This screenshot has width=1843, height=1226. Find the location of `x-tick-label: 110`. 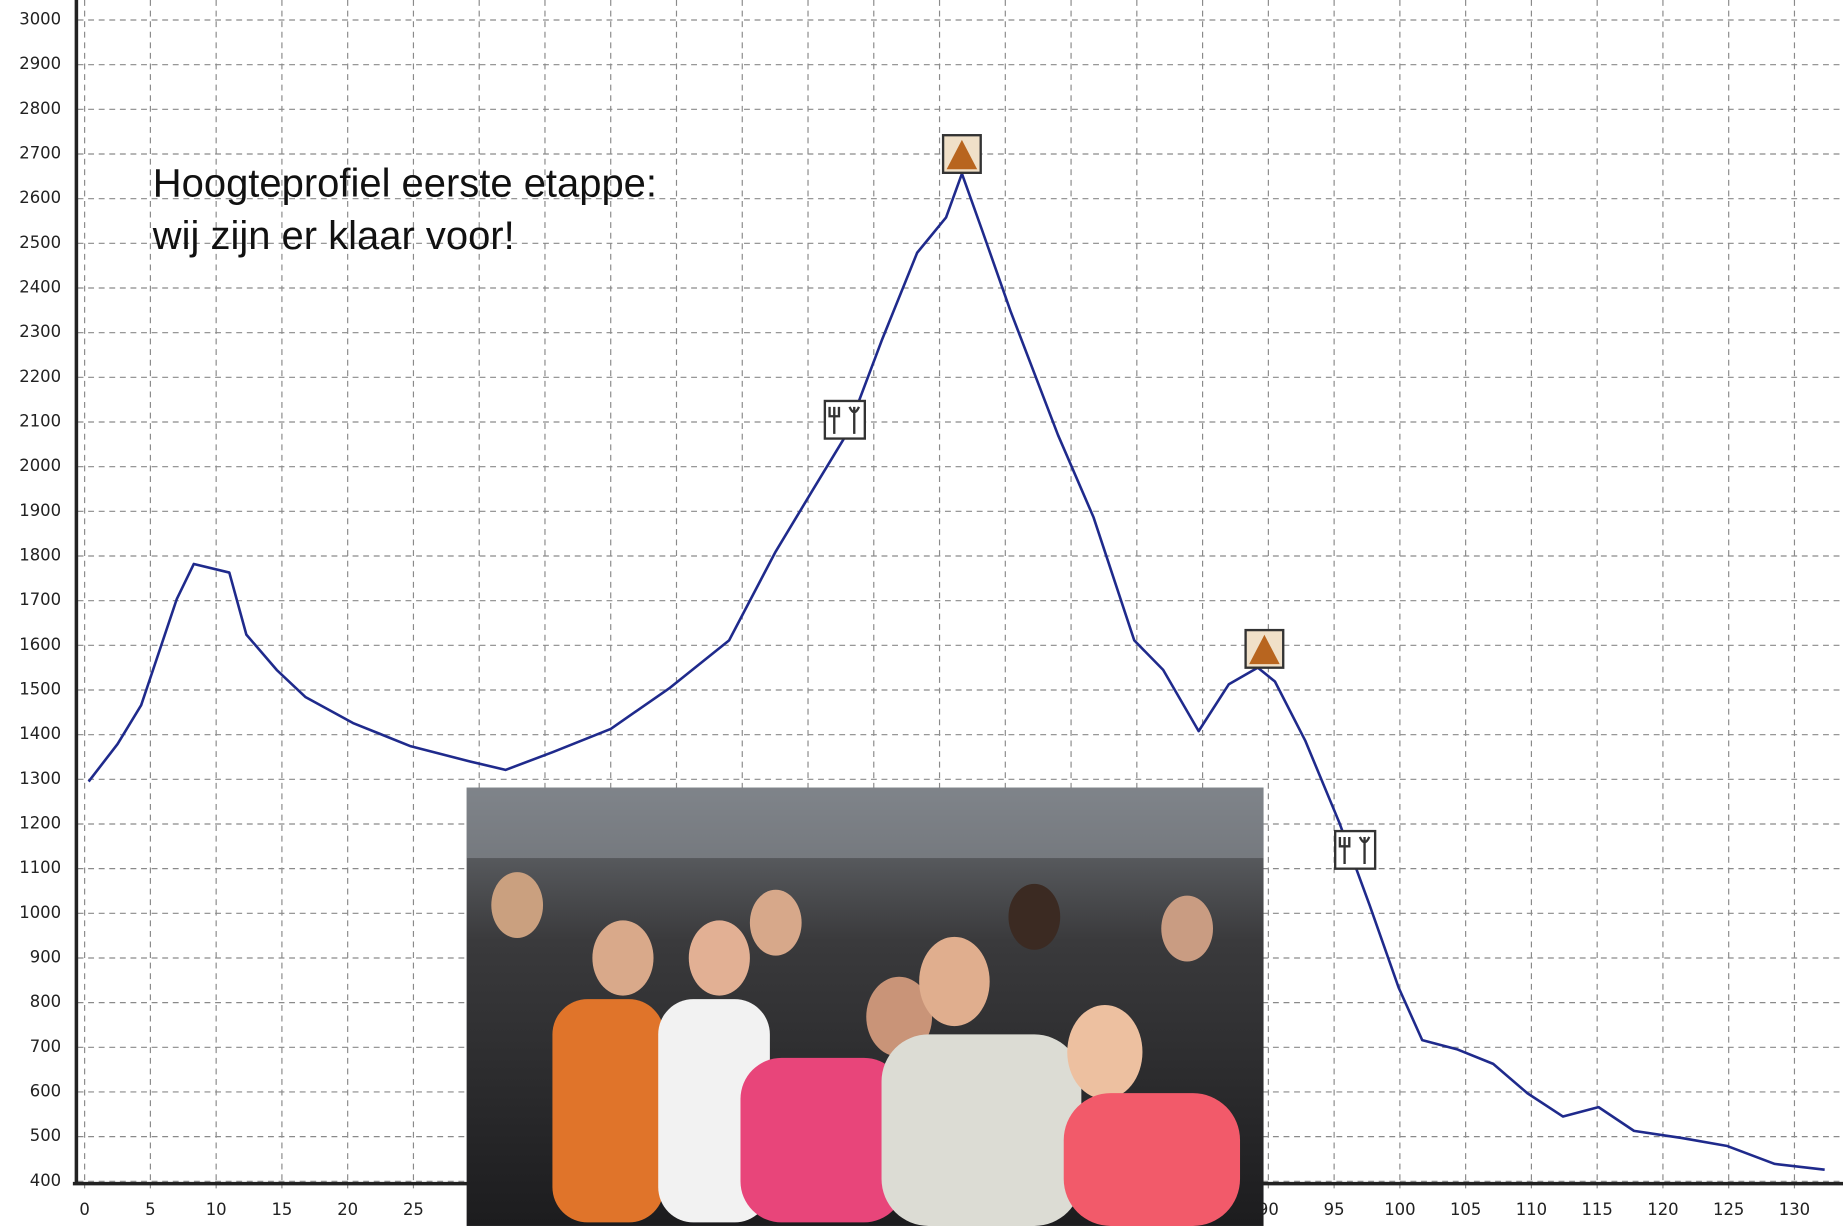

x-tick-label: 110 is located at coordinates (1531, 1209).